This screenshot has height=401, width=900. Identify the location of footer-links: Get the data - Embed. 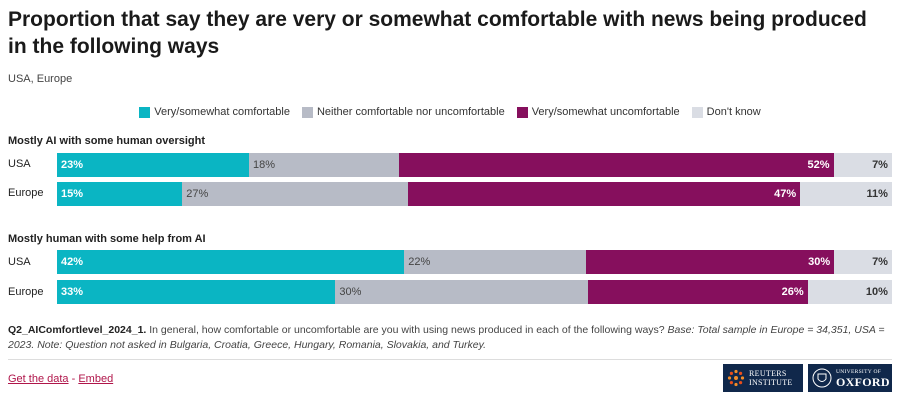
(60, 379).